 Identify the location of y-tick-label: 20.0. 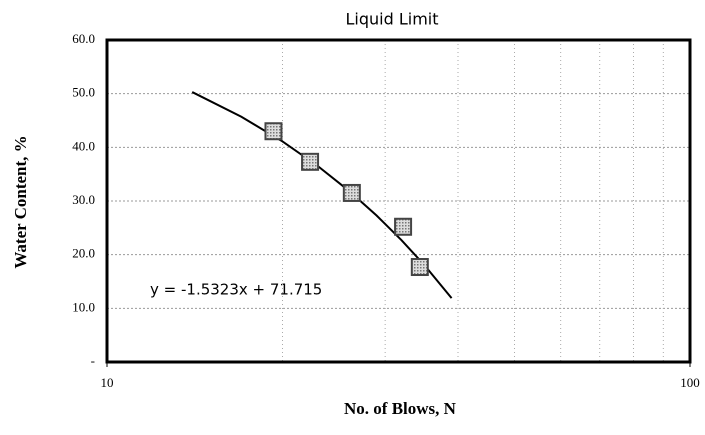
(83, 253).